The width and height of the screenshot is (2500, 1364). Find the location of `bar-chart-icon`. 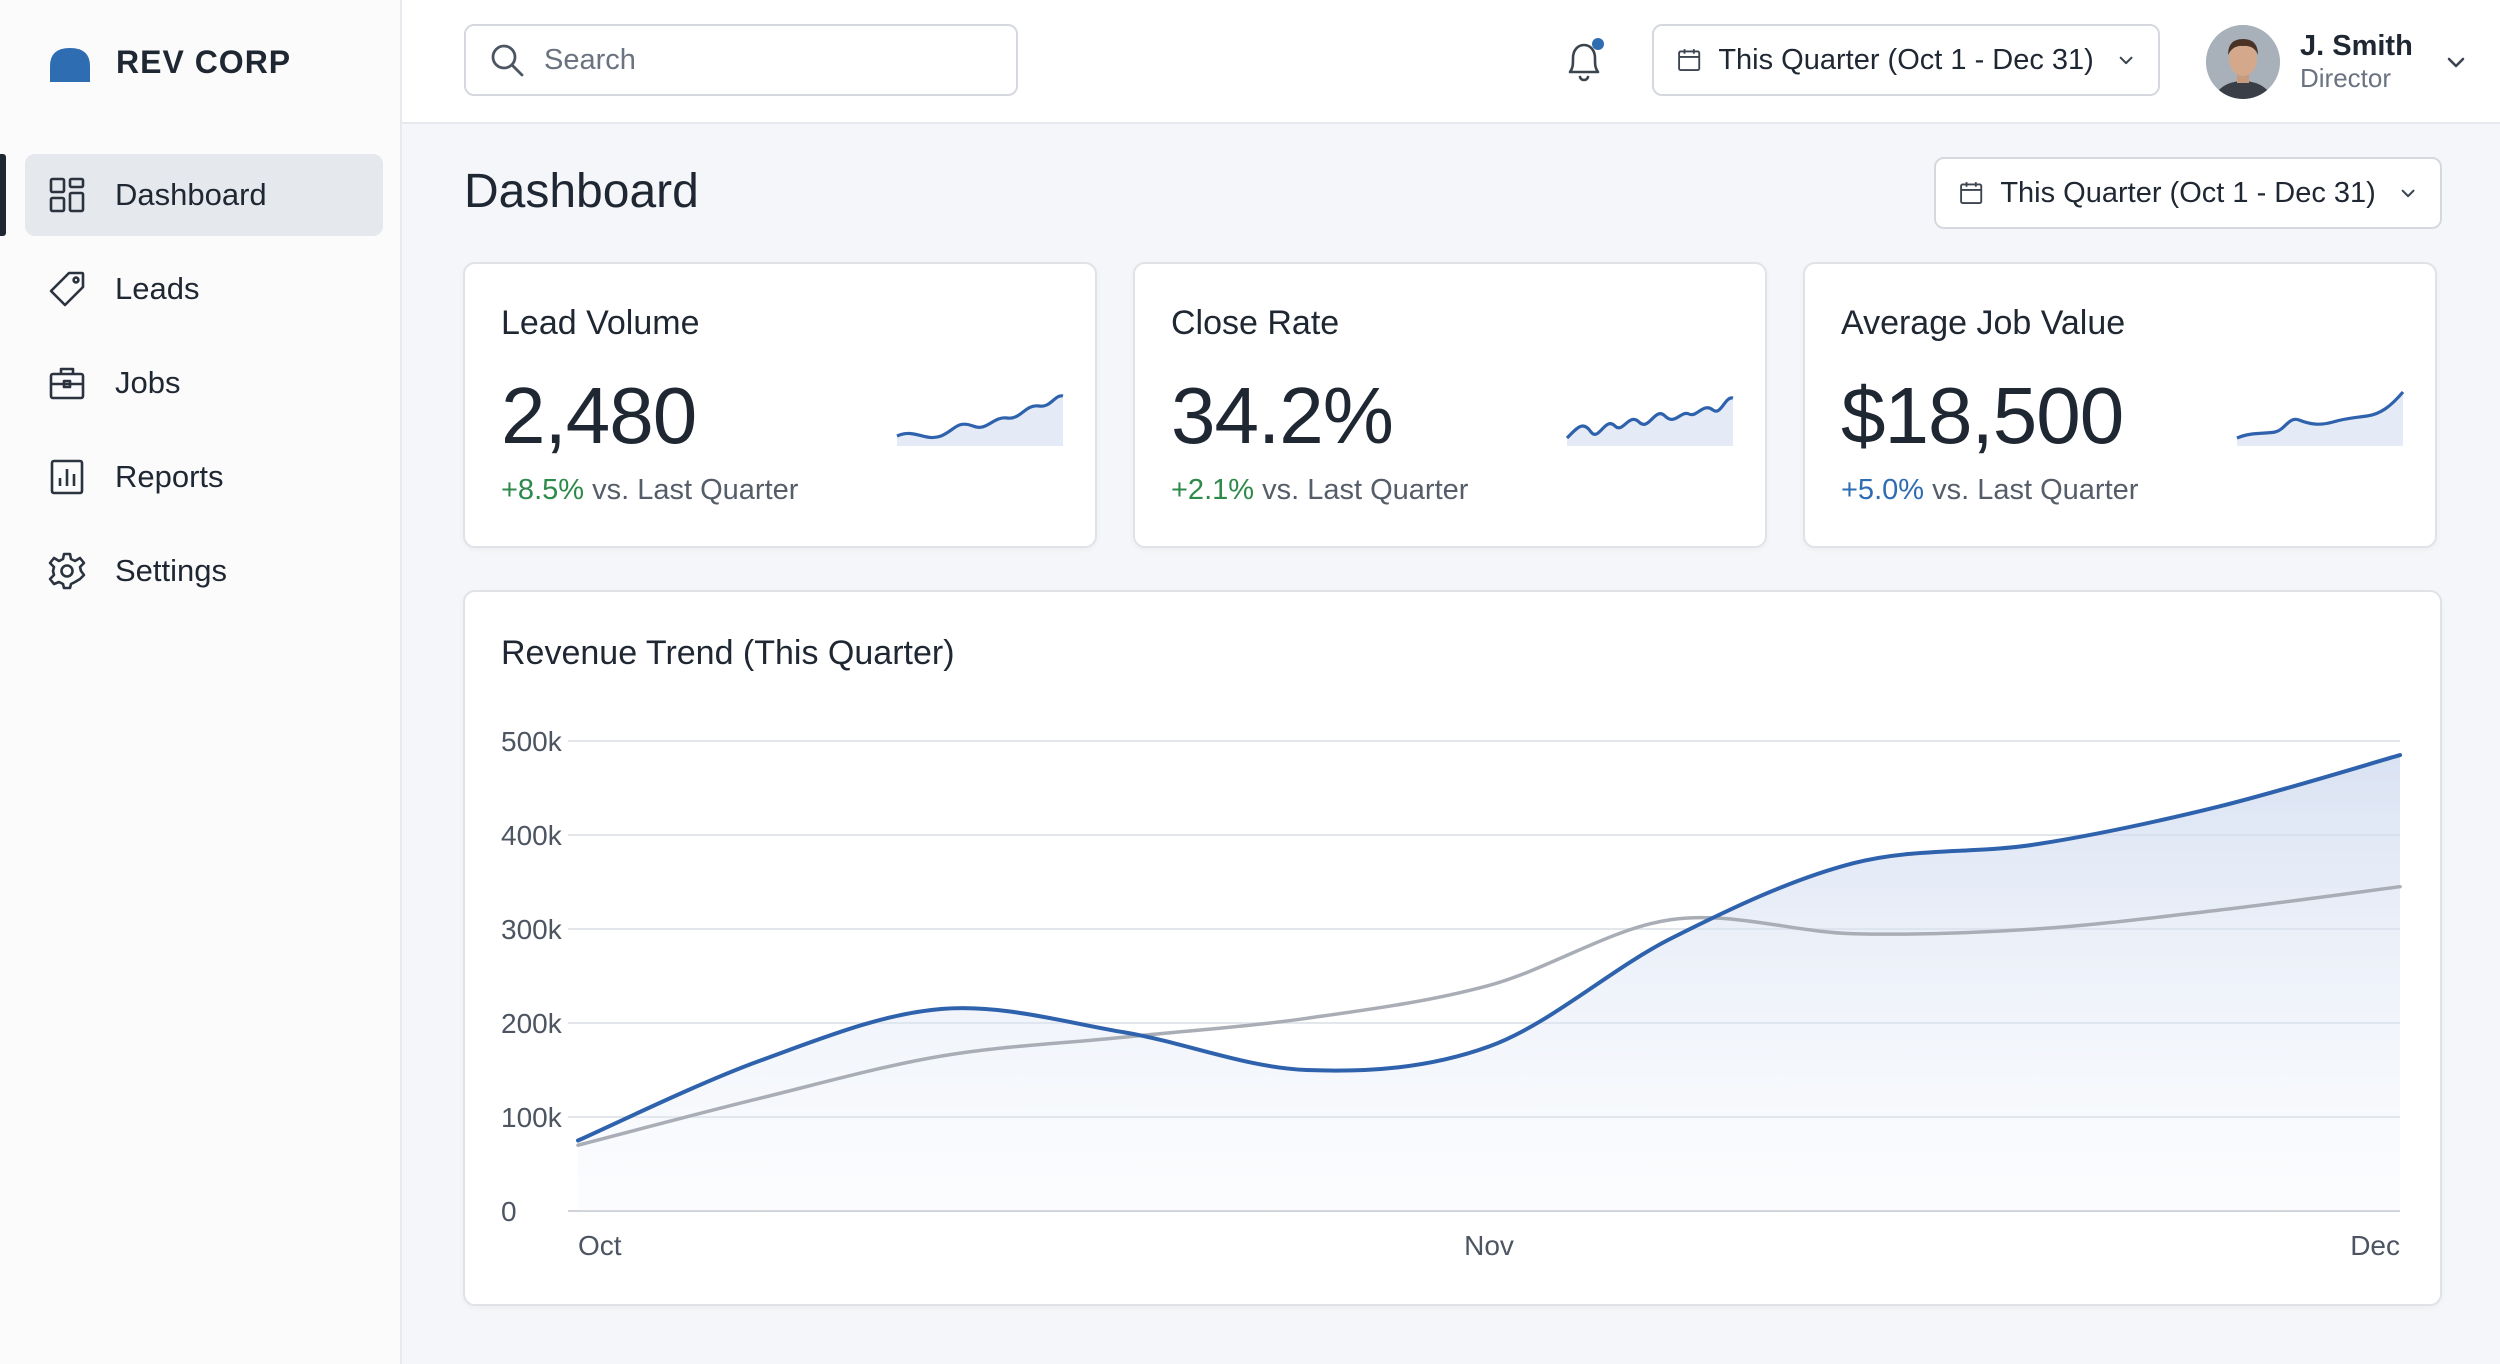

bar-chart-icon is located at coordinates (67, 477).